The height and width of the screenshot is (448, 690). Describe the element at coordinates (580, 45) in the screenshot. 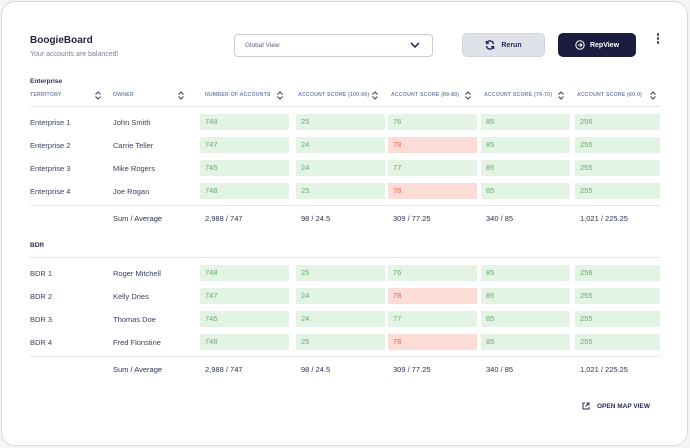

I see `arrow-circle-icon` at that location.